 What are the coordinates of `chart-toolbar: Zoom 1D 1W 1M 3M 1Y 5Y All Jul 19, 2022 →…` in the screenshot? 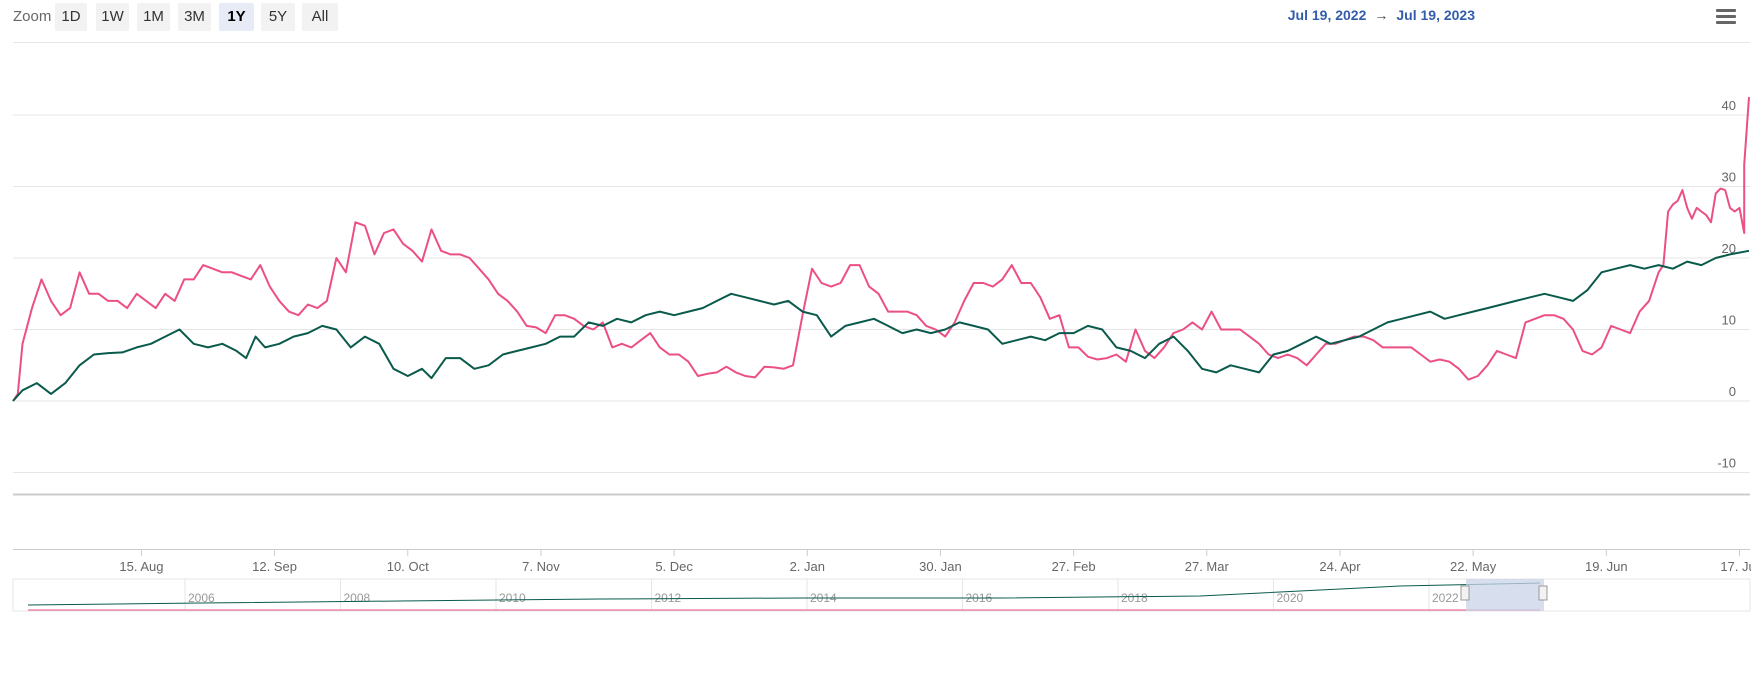 It's located at (875, 20).